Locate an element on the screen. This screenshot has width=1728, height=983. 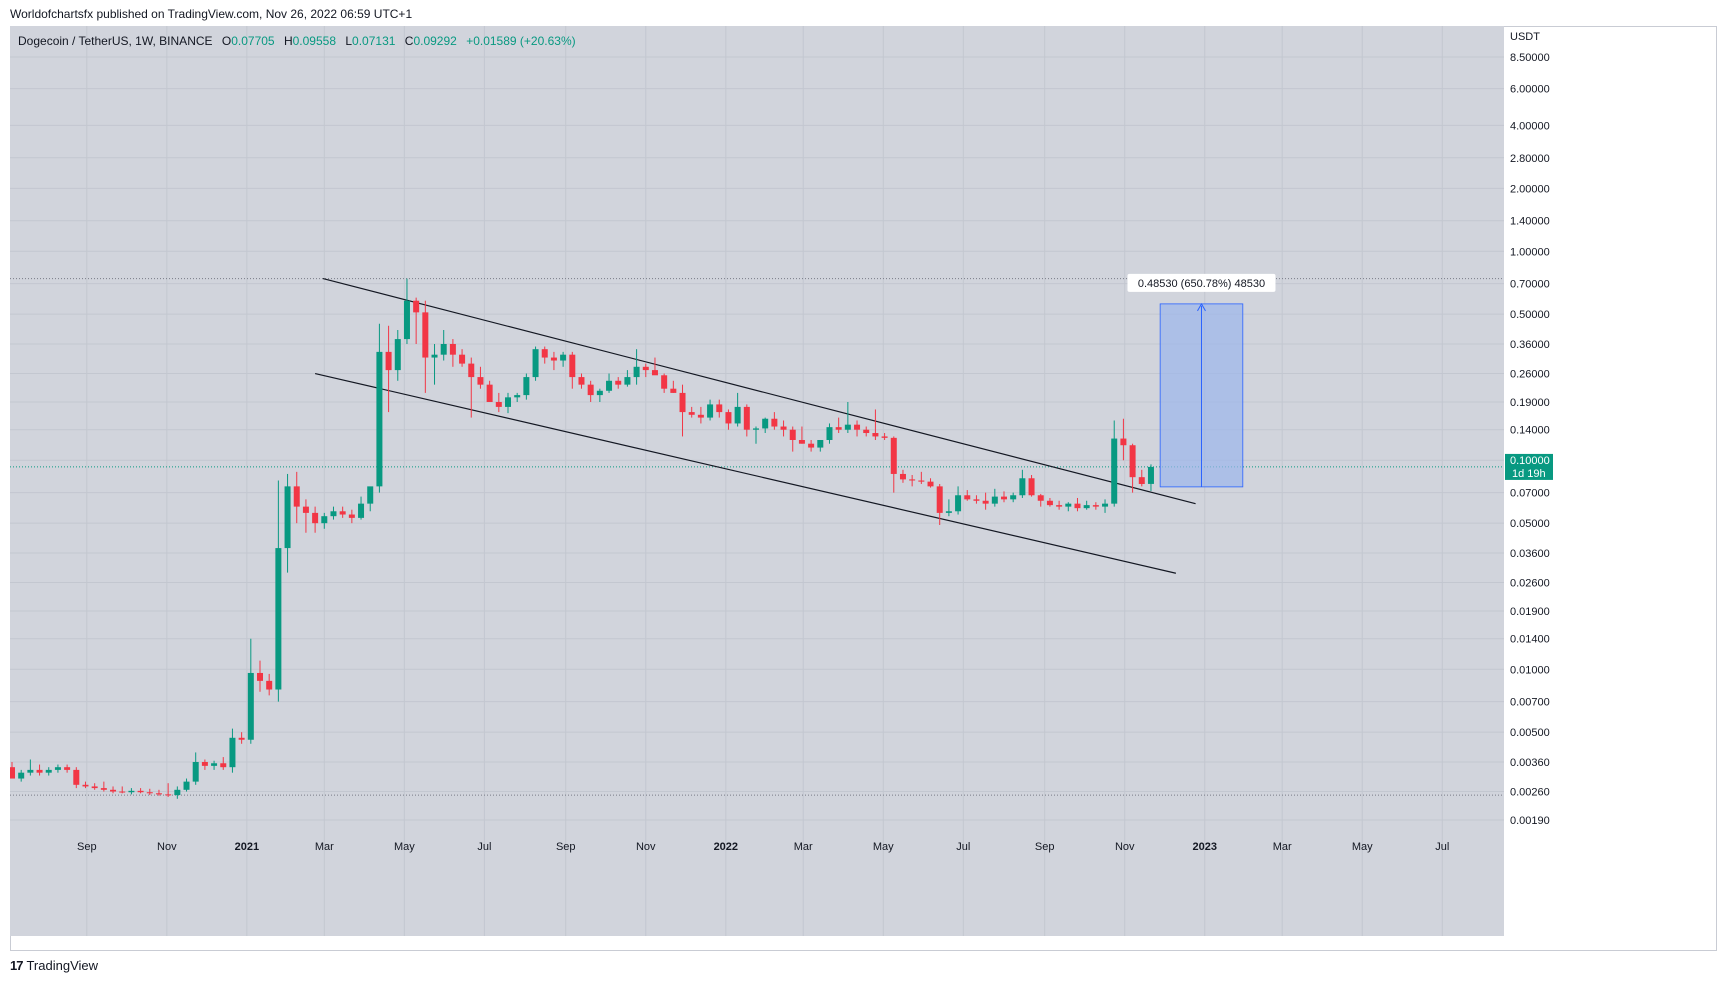
x-tick-label: 2023 is located at coordinates (1205, 847).